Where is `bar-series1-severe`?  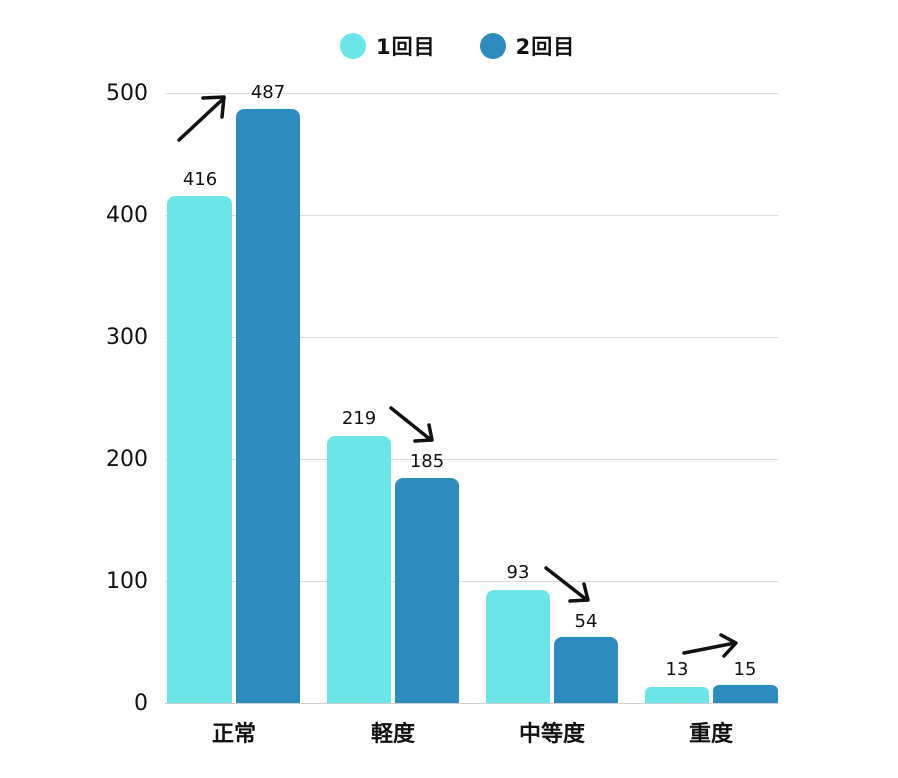 bar-series1-severe is located at coordinates (677, 695).